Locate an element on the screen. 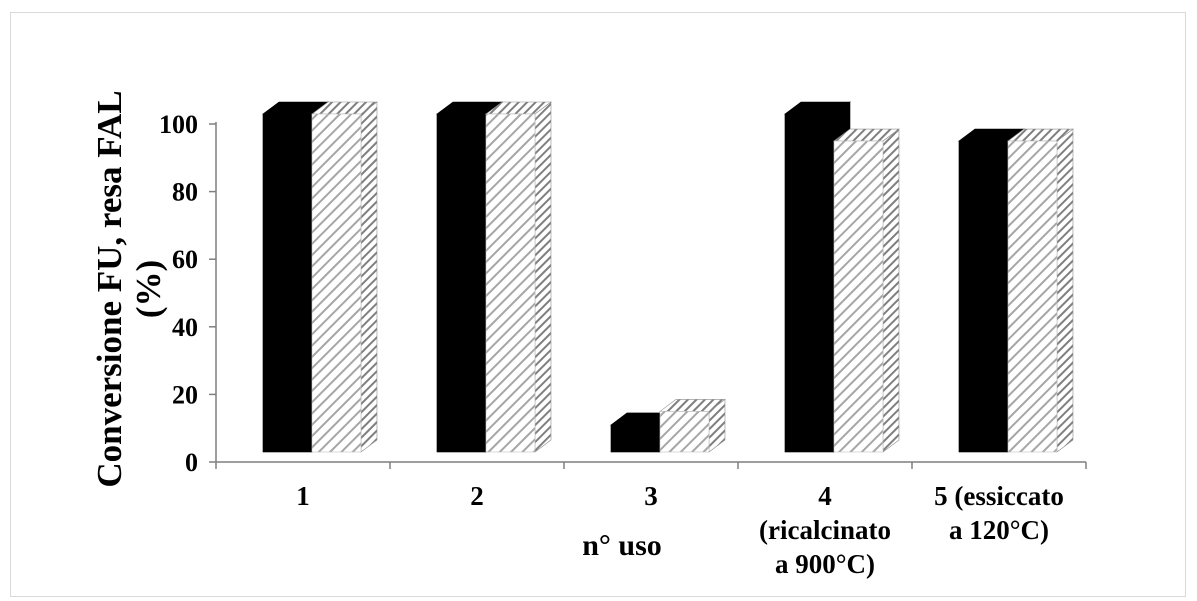  y-tick-label: 0 is located at coordinates (191, 462).